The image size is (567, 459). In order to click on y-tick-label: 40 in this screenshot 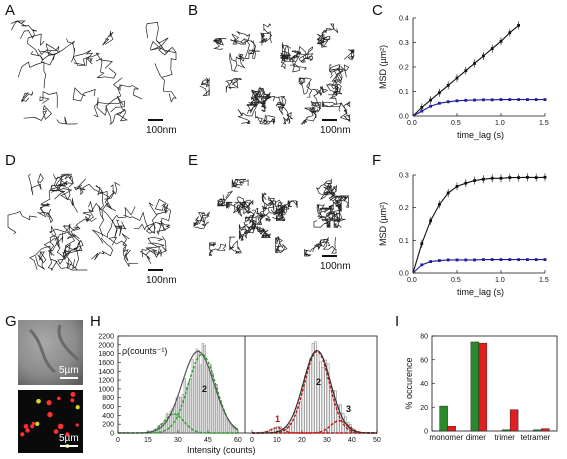, I will do `click(424, 384)`.